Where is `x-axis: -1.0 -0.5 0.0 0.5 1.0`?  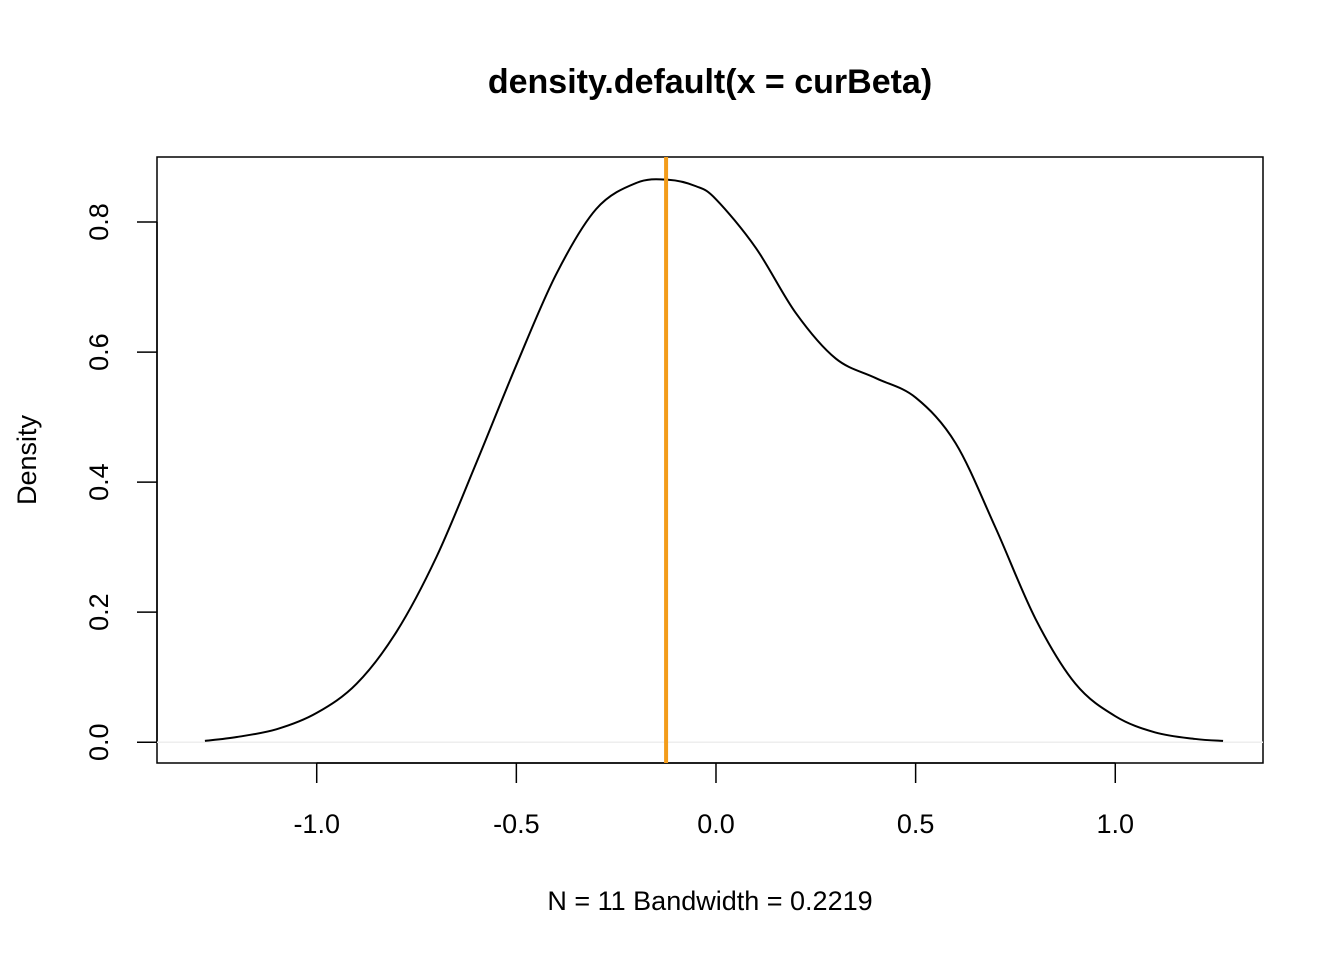
x-axis: -1.0 -0.5 0.0 0.5 1.0 is located at coordinates (713, 800).